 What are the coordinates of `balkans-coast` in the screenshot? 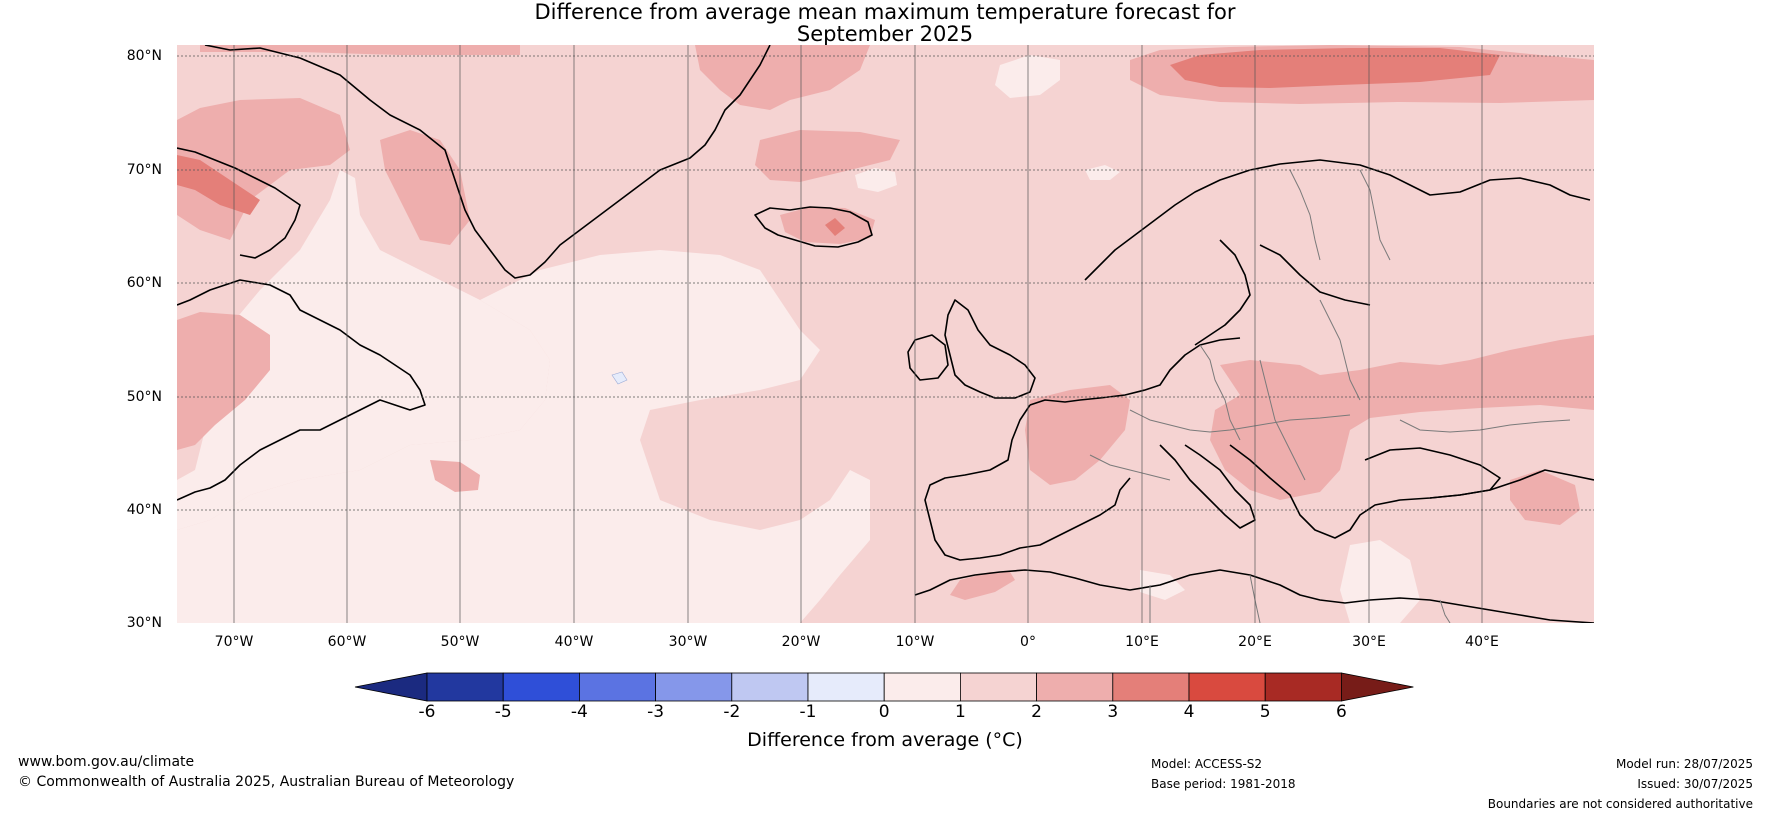 It's located at (1411, 491).